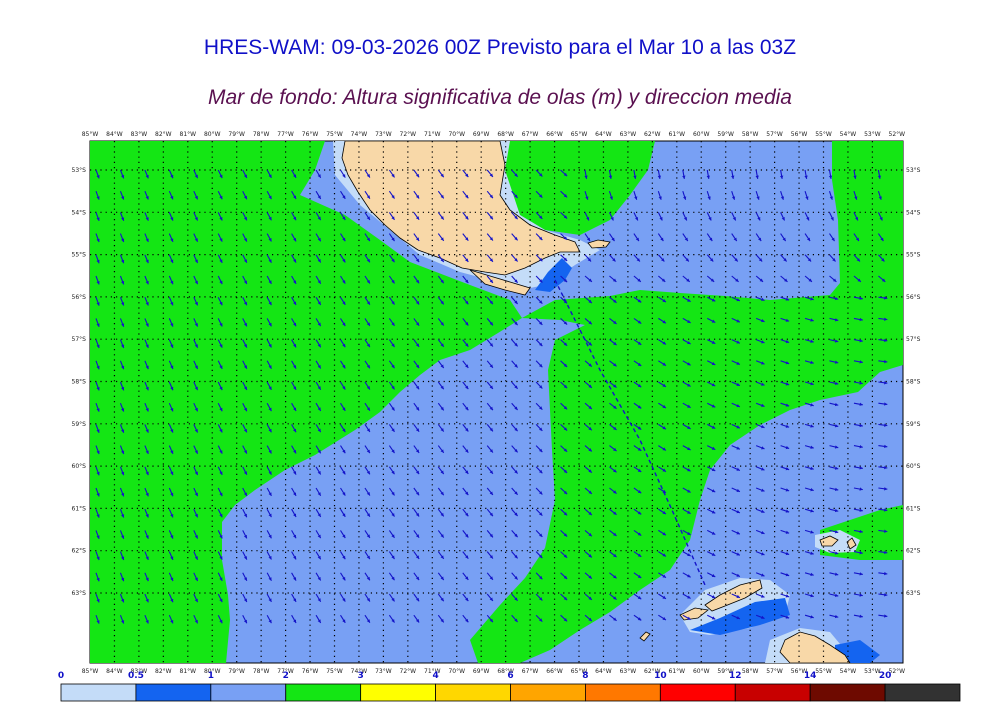 This screenshot has width=1000, height=707. I want to click on swell-light-island, so click(837, 541).